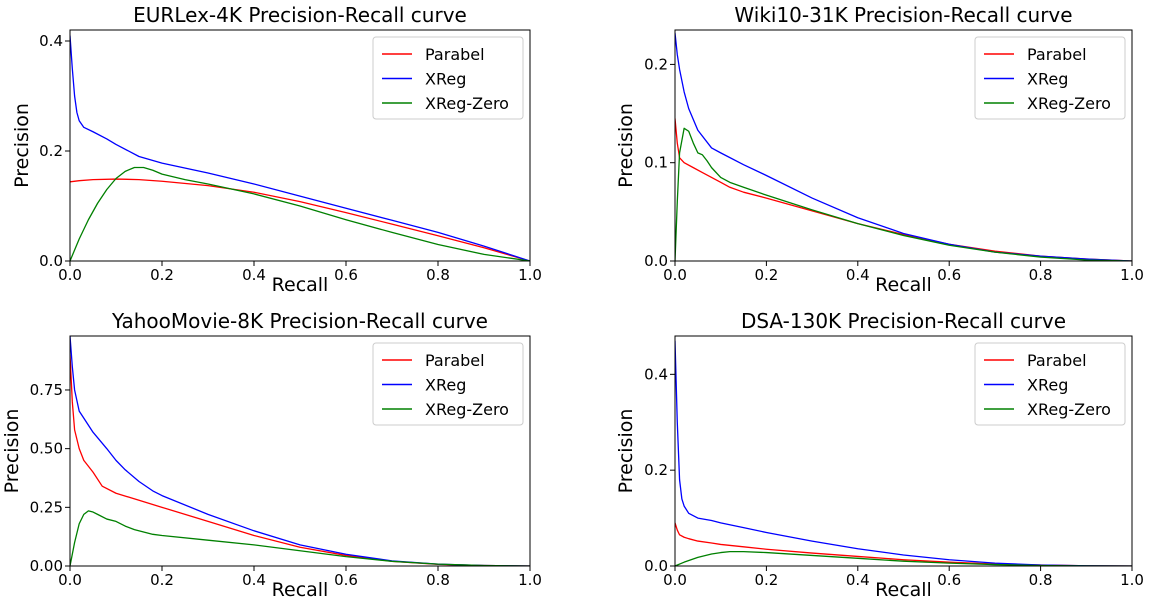 This screenshot has width=1150, height=601. What do you see at coordinates (46, 507) in the screenshot?
I see `y-tick-label: 0.25` at bounding box center [46, 507].